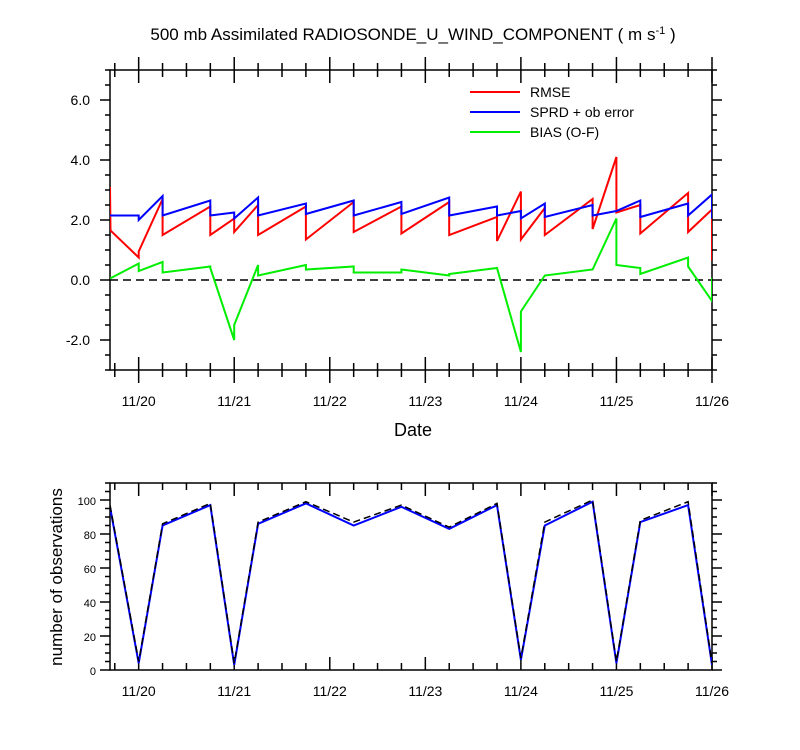 Image resolution: width=800 pixels, height=750 pixels. What do you see at coordinates (81, 220) in the screenshot?
I see `y-tick-label: 2.0` at bounding box center [81, 220].